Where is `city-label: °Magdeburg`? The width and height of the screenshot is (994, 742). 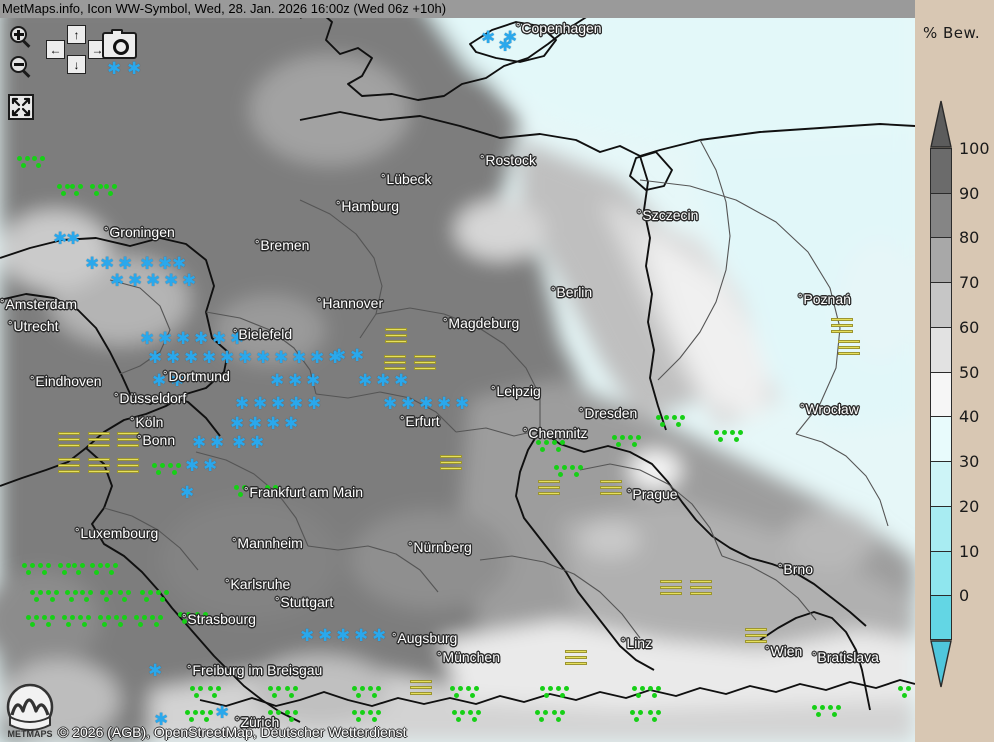 city-label: °Magdeburg is located at coordinates (481, 323).